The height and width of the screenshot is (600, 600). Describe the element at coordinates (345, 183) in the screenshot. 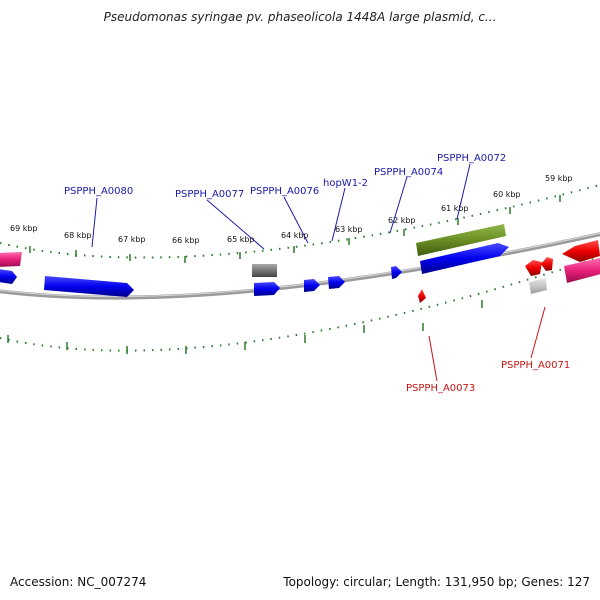

I see `gene-label: hopW1-2` at that location.